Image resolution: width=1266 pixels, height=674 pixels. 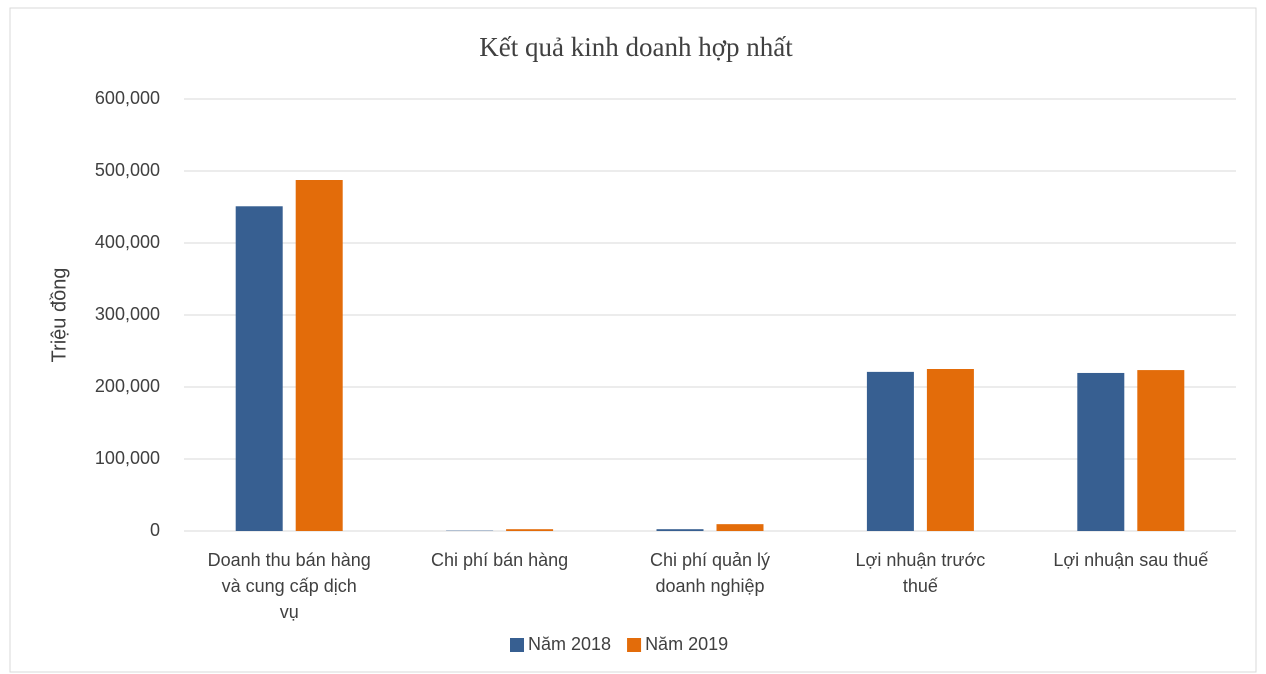 What do you see at coordinates (127, 314) in the screenshot?
I see `y-tick-label: 300,000` at bounding box center [127, 314].